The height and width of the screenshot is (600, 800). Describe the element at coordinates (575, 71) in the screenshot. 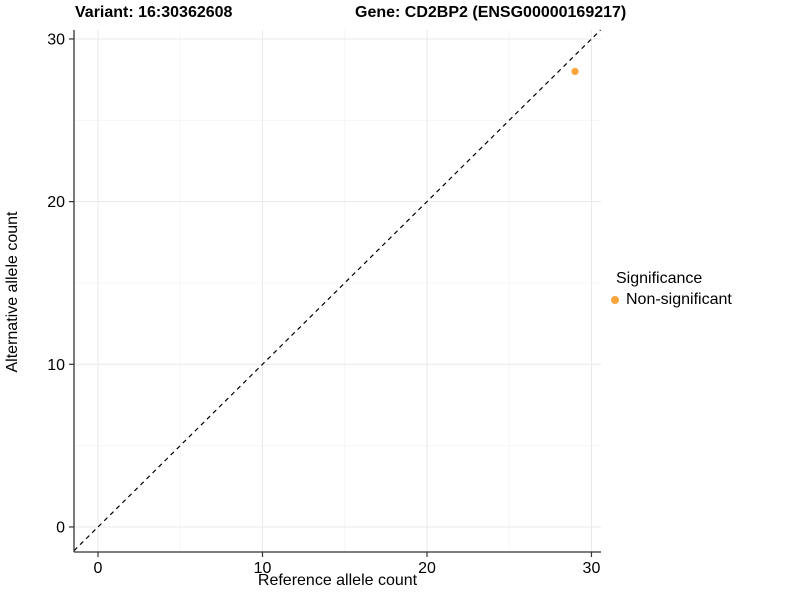

I see `data-point` at that location.